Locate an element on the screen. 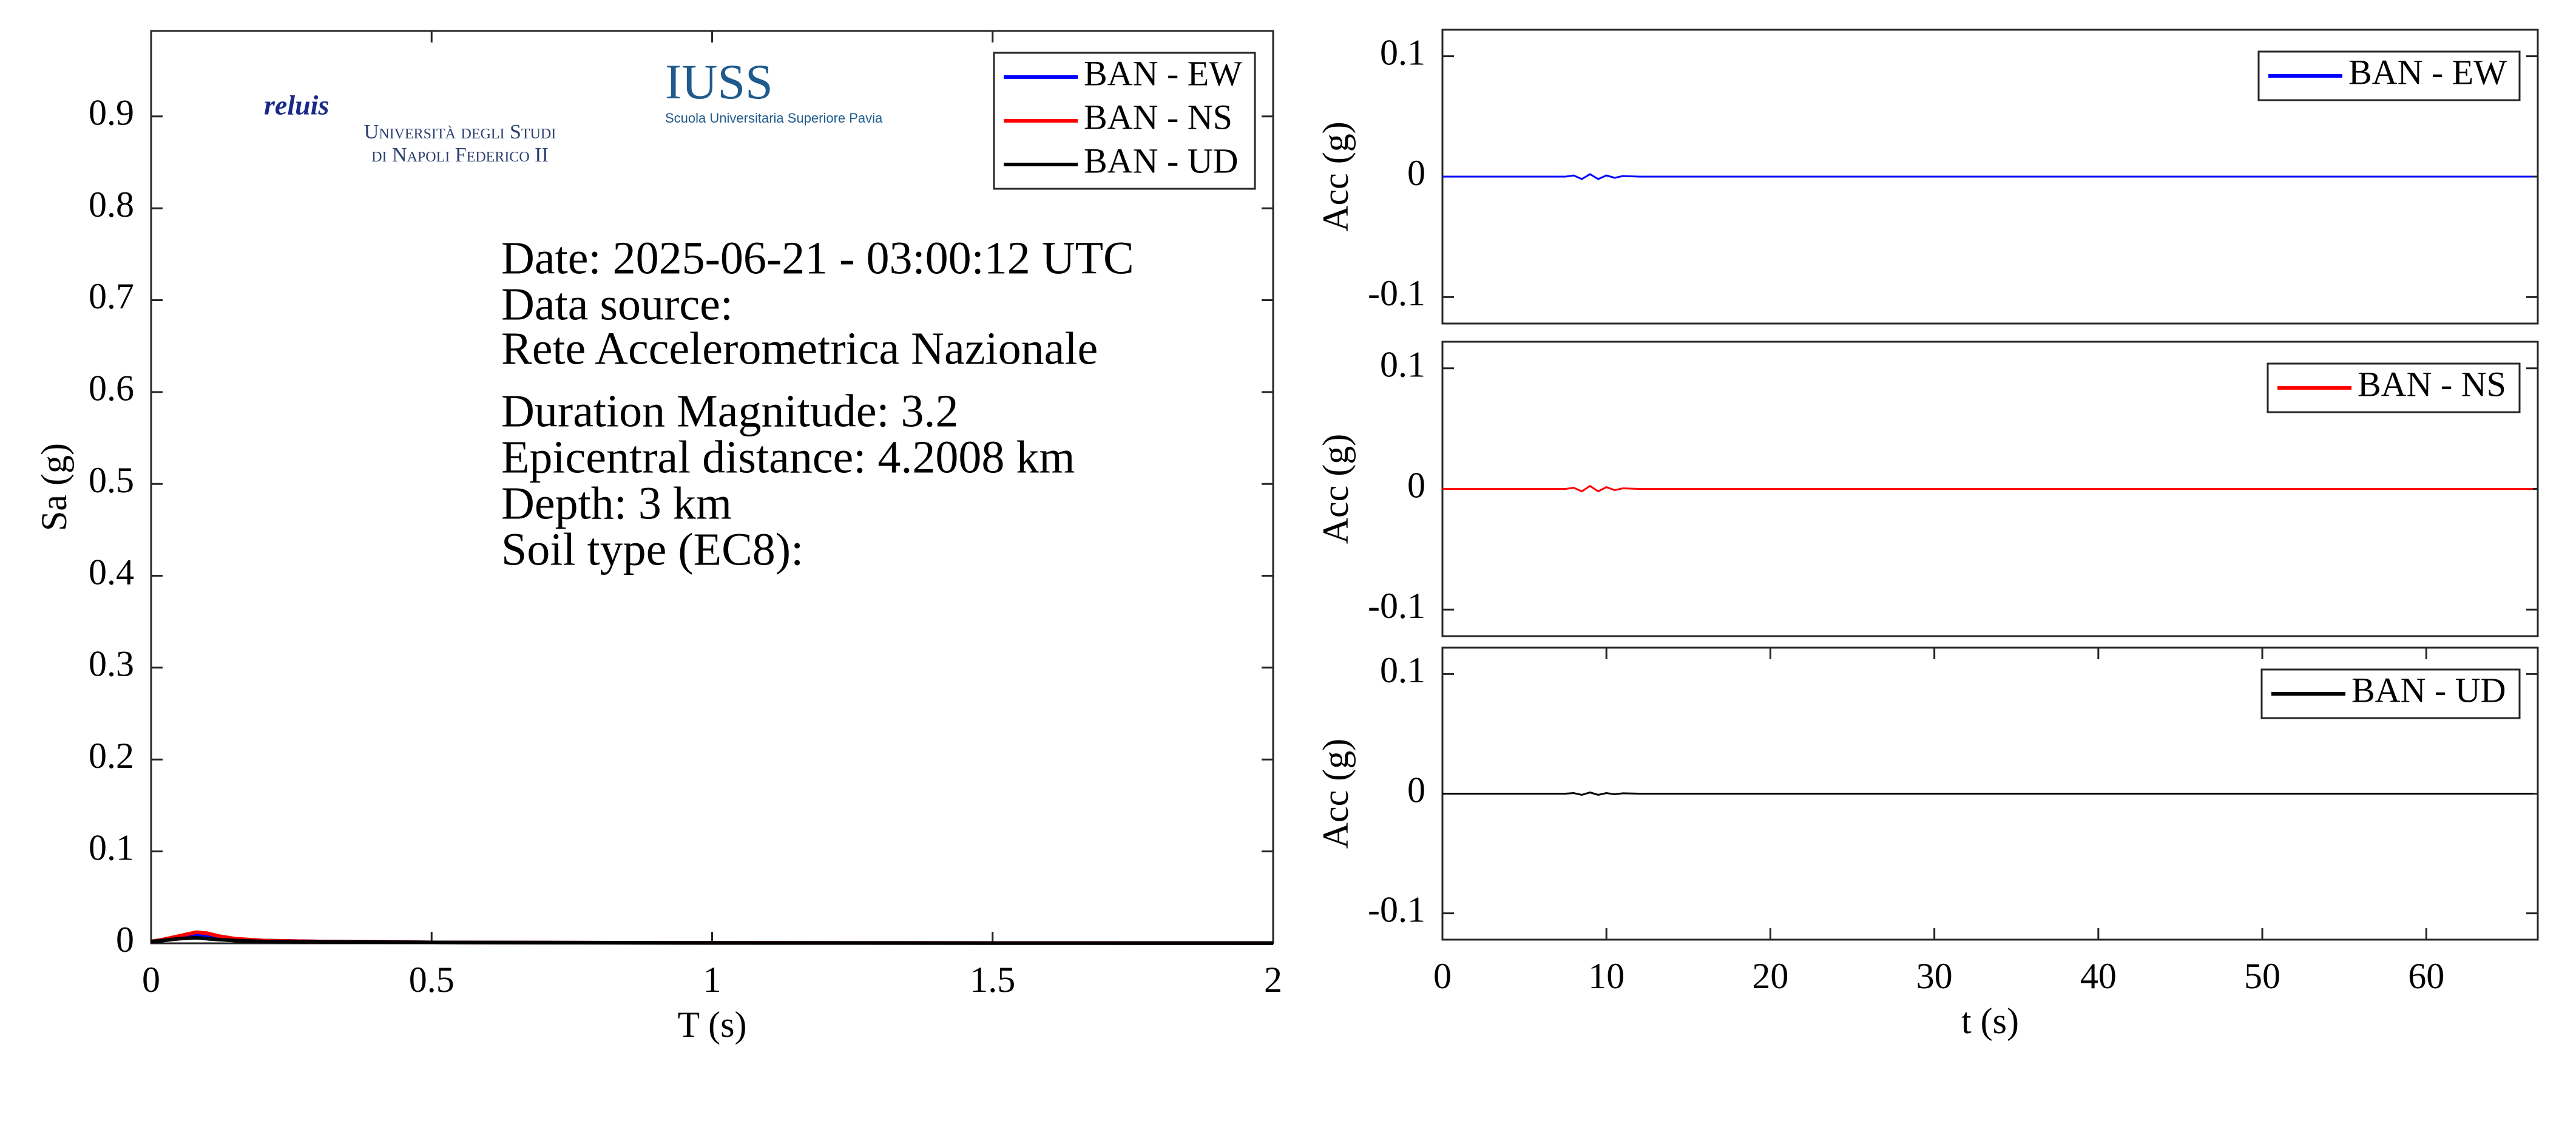  x-tick-label: 2 is located at coordinates (1273, 980).